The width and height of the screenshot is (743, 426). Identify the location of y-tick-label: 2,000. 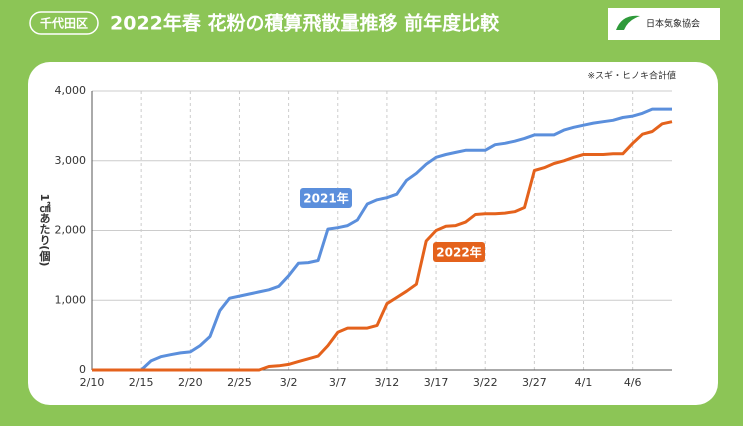
(71, 230).